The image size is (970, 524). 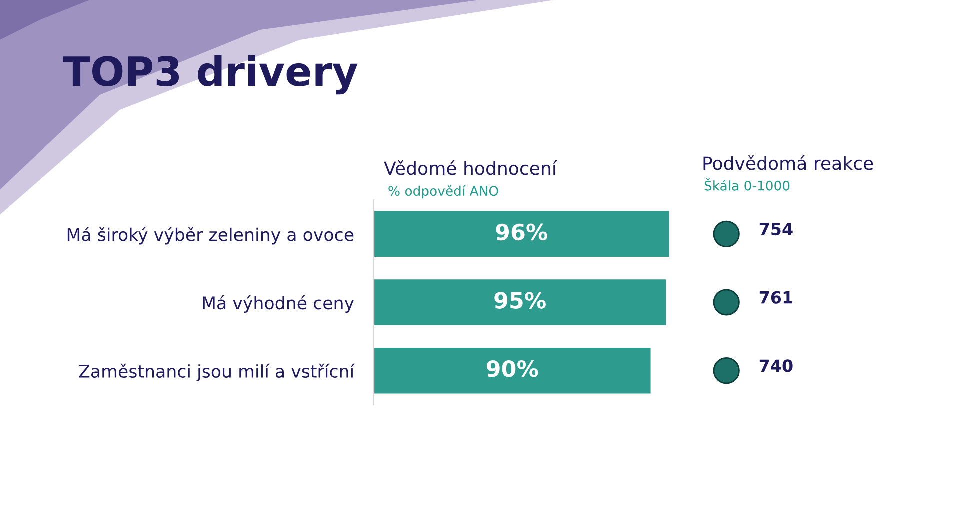 I want to click on data-label: 754, so click(x=776, y=229).